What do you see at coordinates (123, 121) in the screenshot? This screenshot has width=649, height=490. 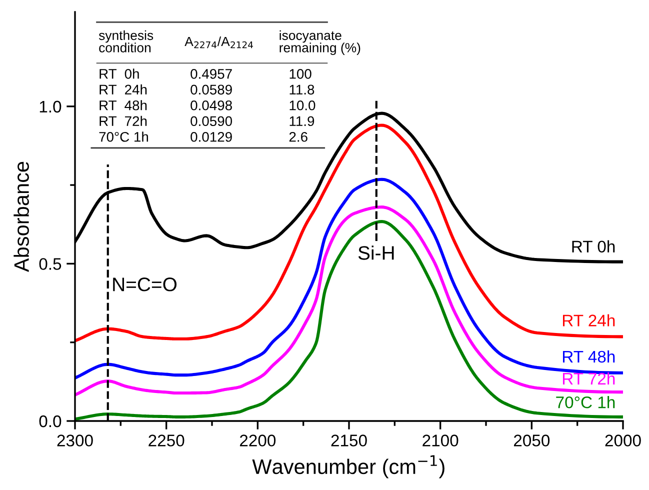 I see `annotation: RT 72h` at bounding box center [123, 121].